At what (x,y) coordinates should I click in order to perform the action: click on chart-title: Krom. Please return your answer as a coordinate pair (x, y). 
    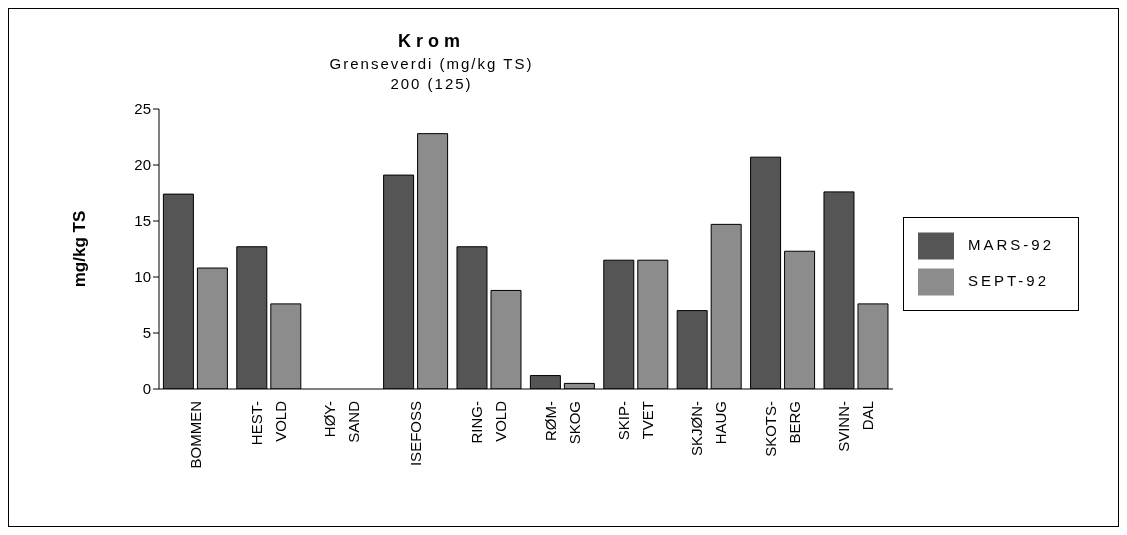
    Looking at the image, I should click on (431, 41).